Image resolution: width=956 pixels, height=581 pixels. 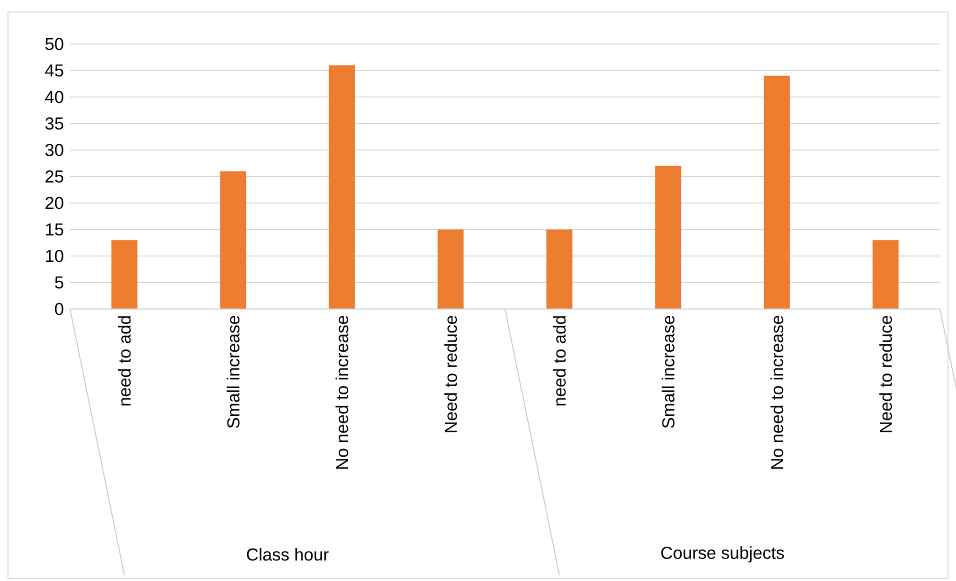 What do you see at coordinates (55, 229) in the screenshot?
I see `y-tick-label: 15` at bounding box center [55, 229].